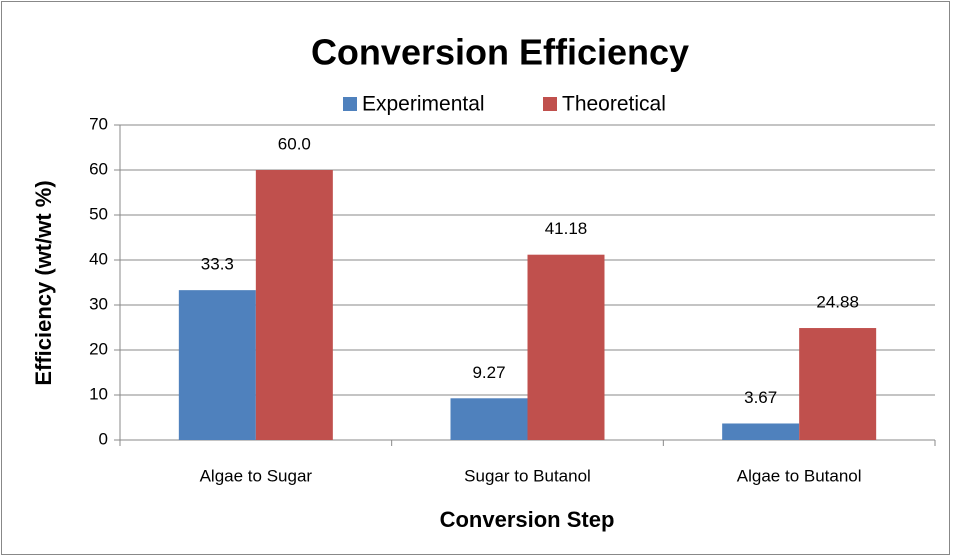 The height and width of the screenshot is (557, 953). Describe the element at coordinates (217, 264) in the screenshot. I see `value-label: 33.3` at that location.